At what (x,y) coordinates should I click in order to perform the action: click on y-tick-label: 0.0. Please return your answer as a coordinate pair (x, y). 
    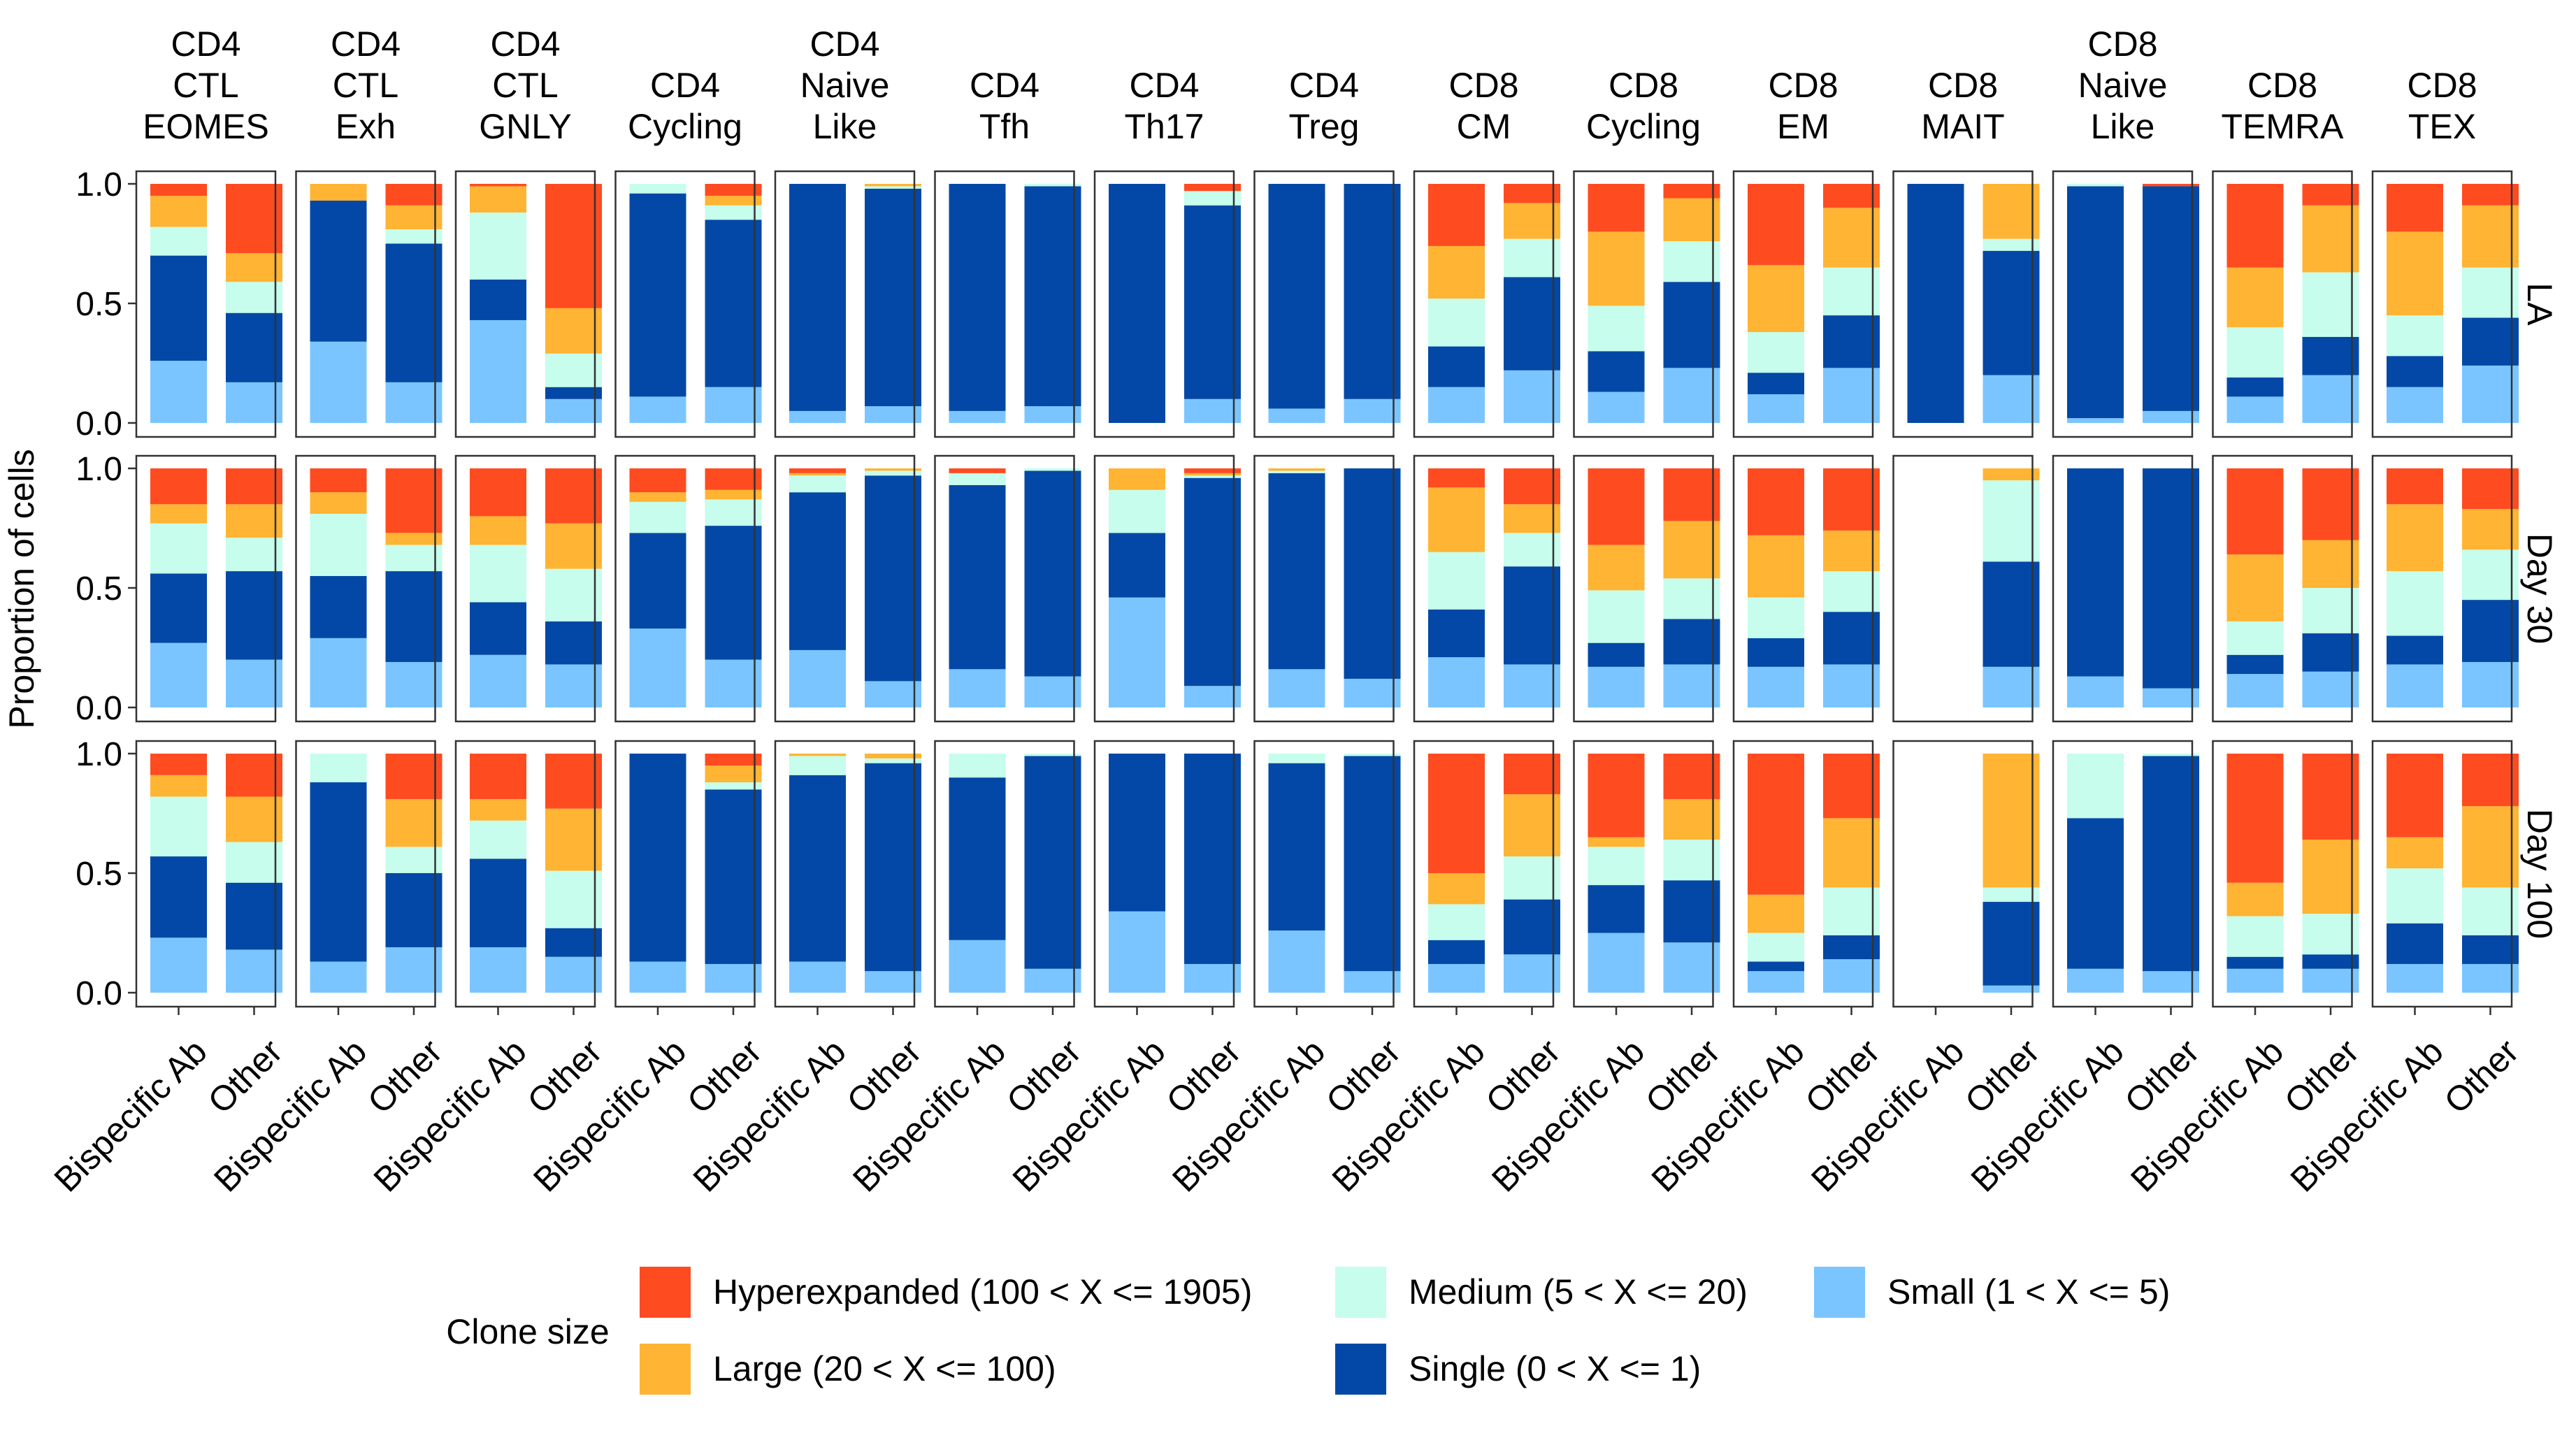
    Looking at the image, I should click on (98, 709).